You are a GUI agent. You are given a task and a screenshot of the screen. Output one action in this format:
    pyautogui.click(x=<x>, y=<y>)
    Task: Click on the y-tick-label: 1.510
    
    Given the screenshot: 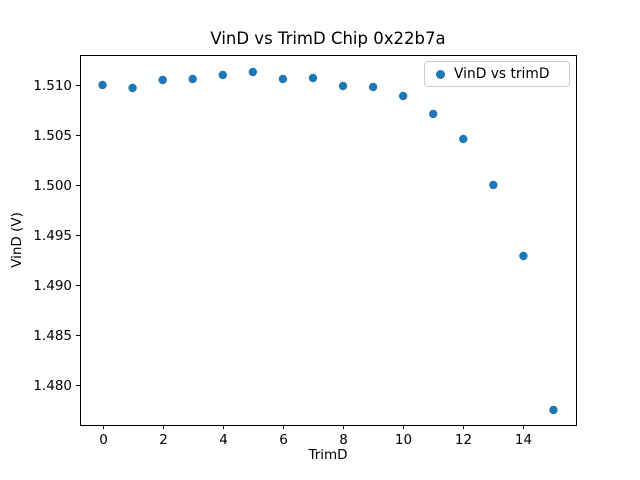 What is the action you would take?
    pyautogui.click(x=52, y=86)
    